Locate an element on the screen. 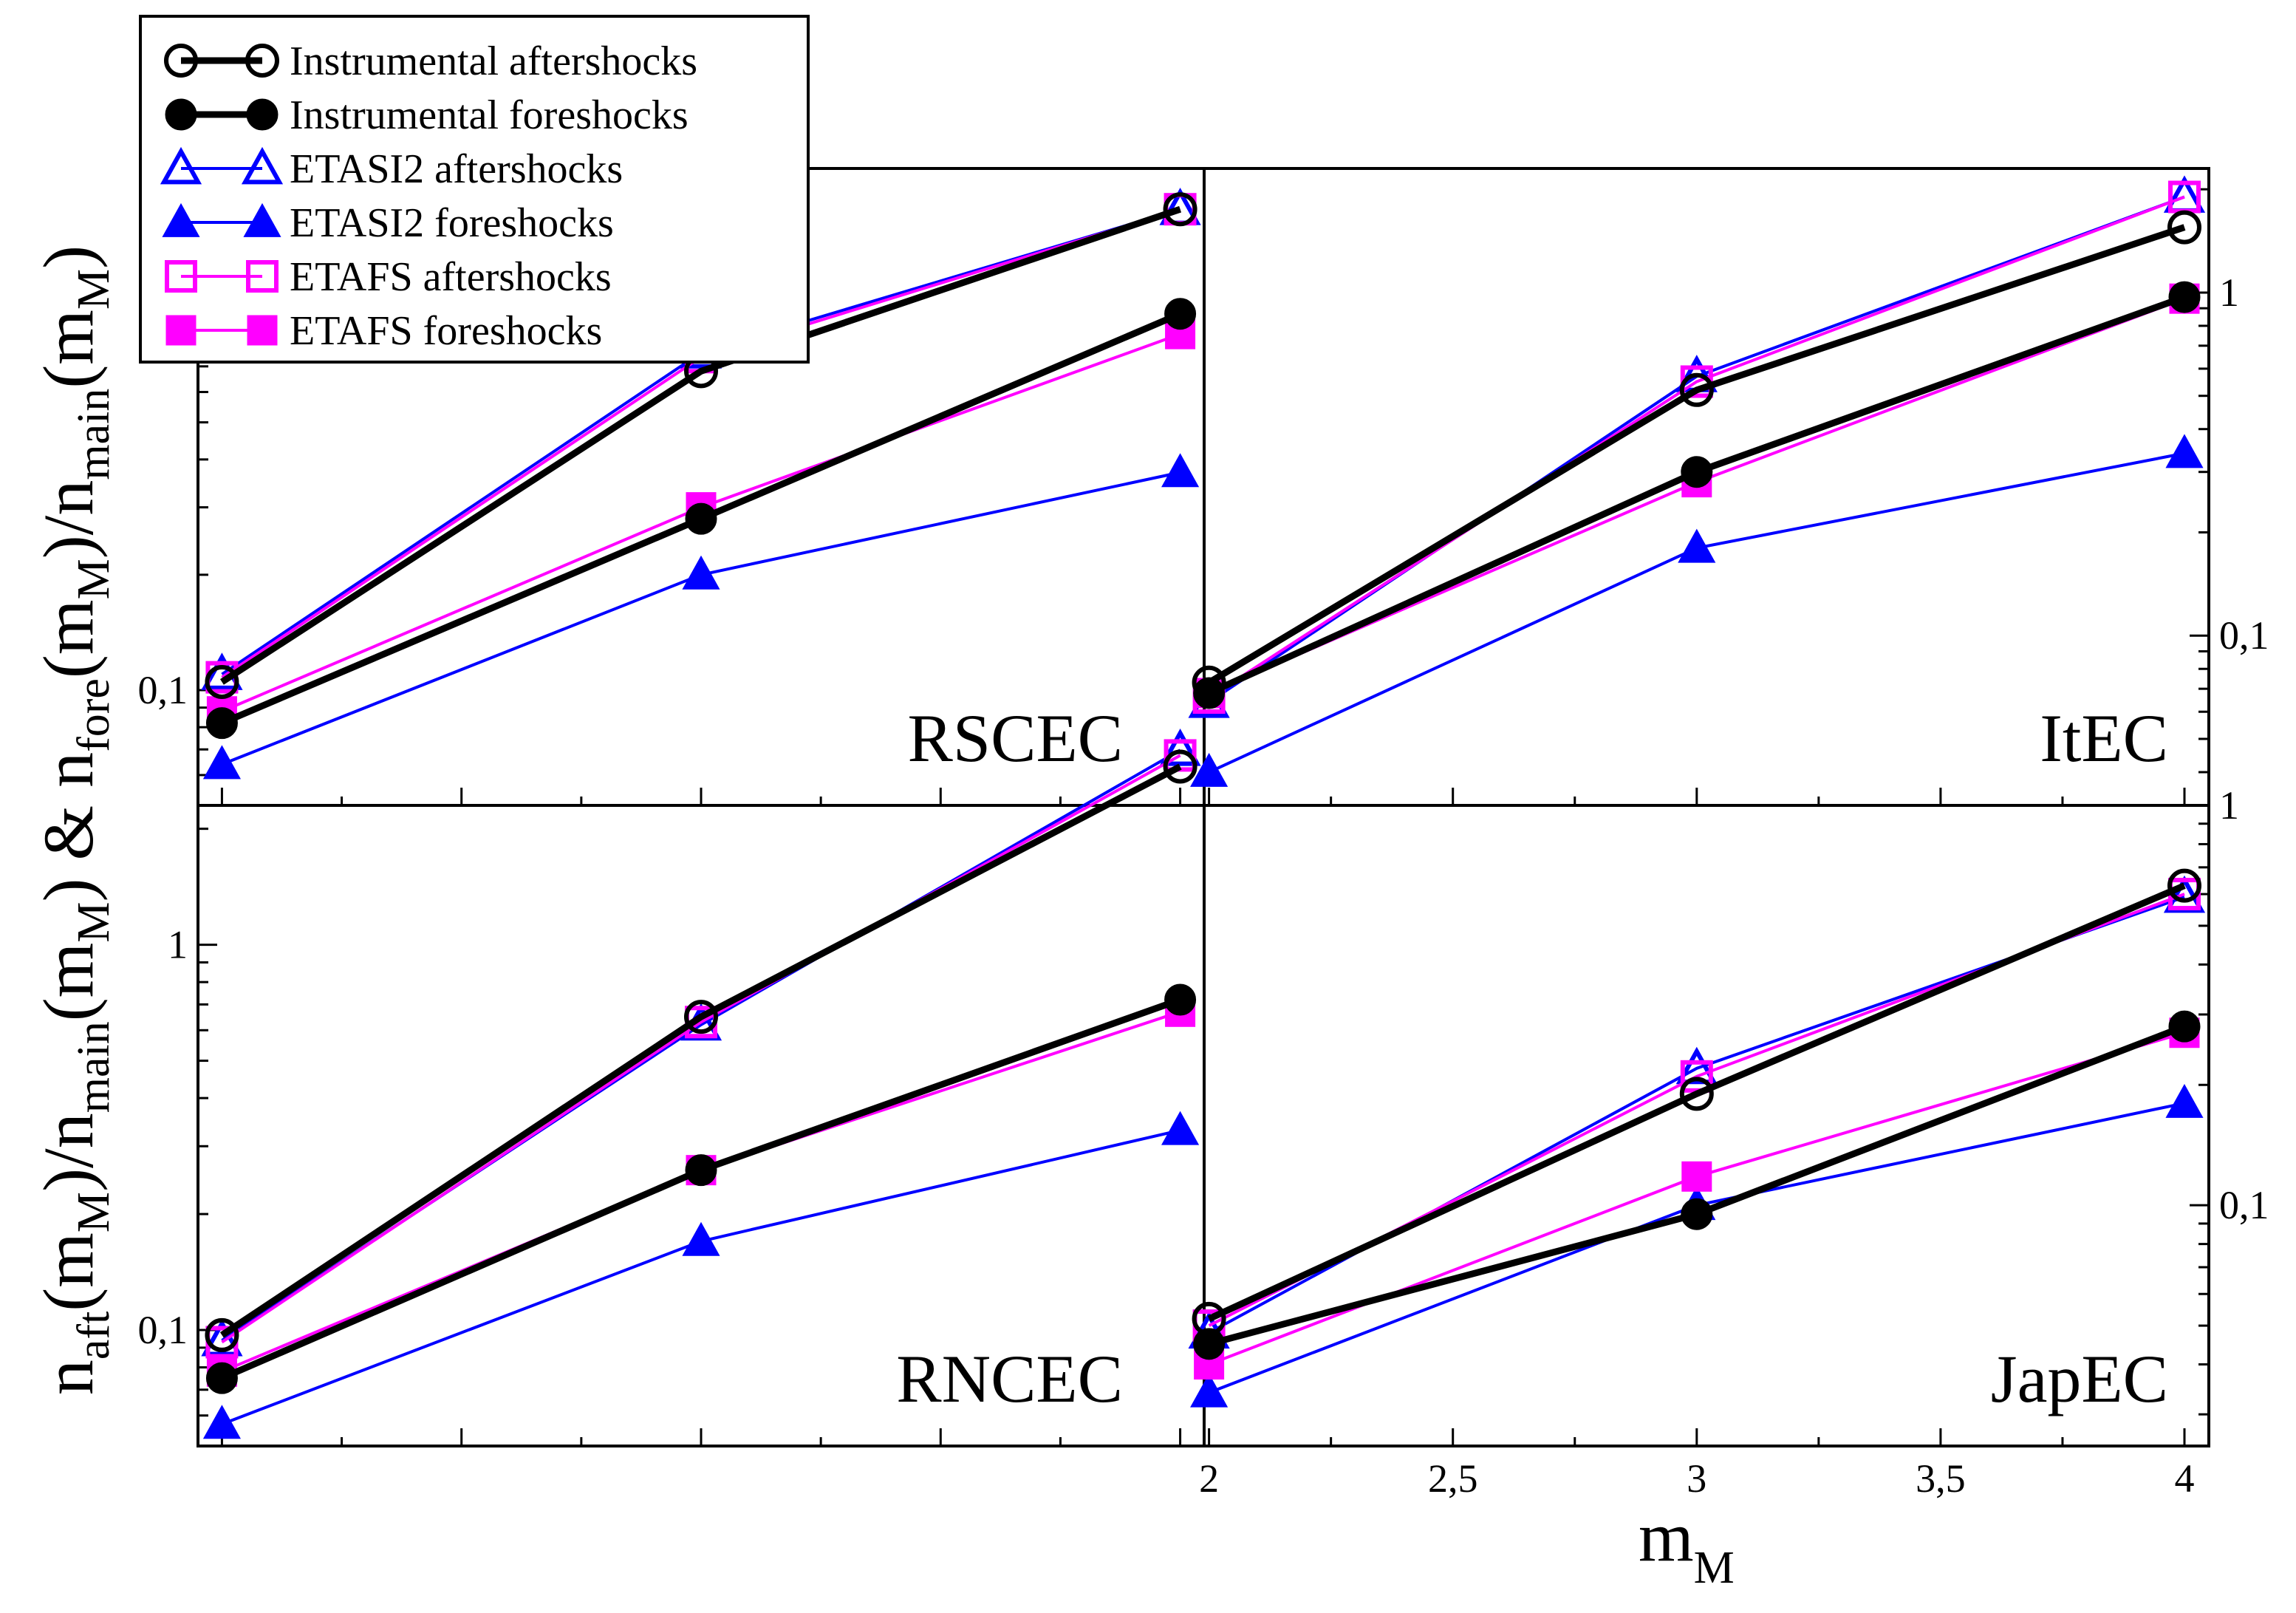 This screenshot has height=1613, width=2296. legend-label: Instrumental foreshocks is located at coordinates (489, 115).